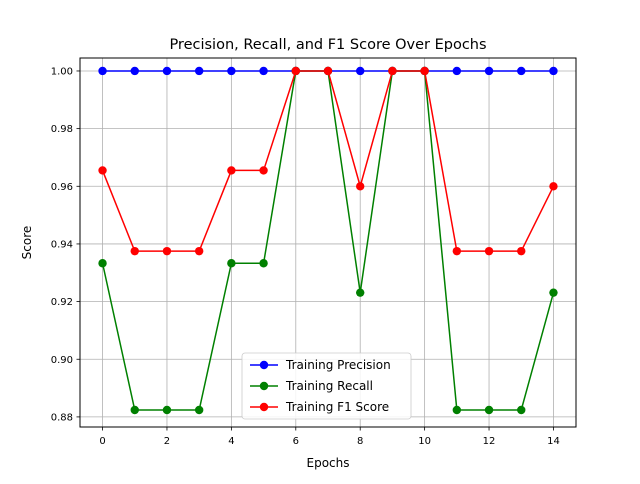  What do you see at coordinates (296, 441) in the screenshot?
I see `x-tick-label: 6` at bounding box center [296, 441].